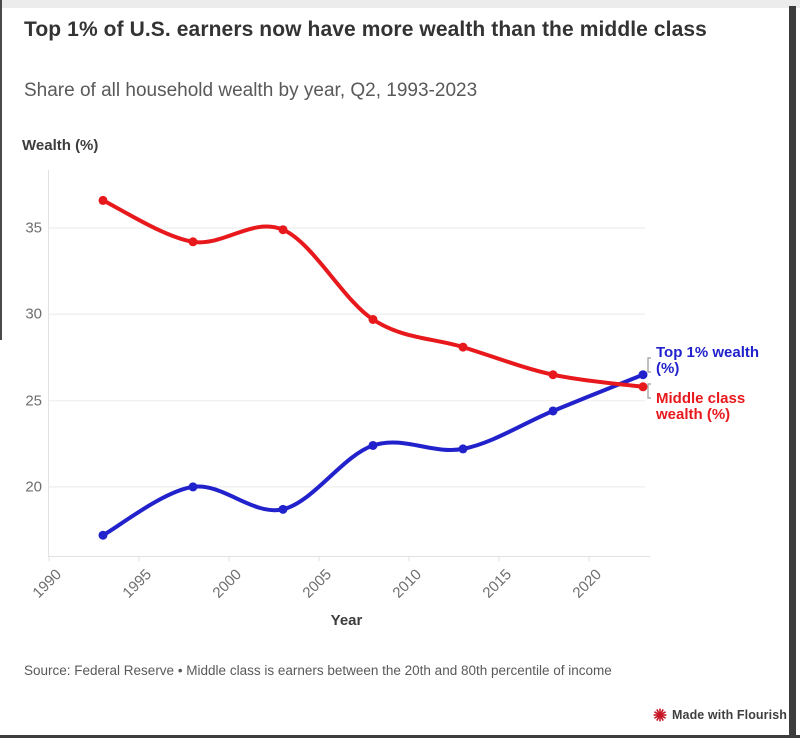 The image size is (800, 738). Describe the element at coordinates (792, 372) in the screenshot. I see `right-edge-strip` at that location.